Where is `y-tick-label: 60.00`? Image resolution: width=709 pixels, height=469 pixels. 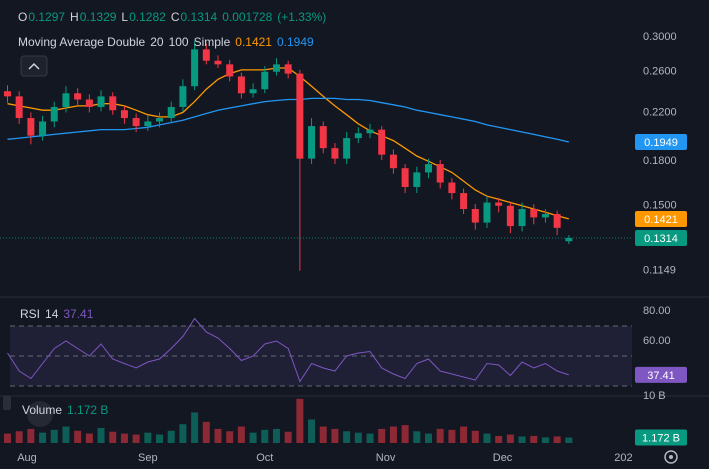 y-tick-label: 60.00 is located at coordinates (657, 341).